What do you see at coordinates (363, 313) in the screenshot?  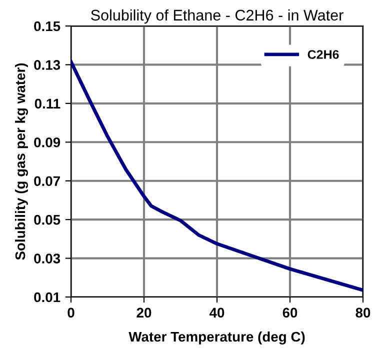 I see `x-tick-label: 80` at bounding box center [363, 313].